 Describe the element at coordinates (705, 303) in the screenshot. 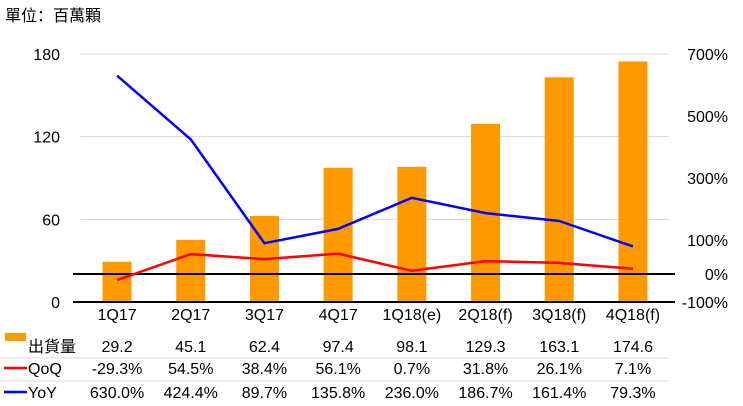

I see `right-axis-tick-label: -100%` at that location.